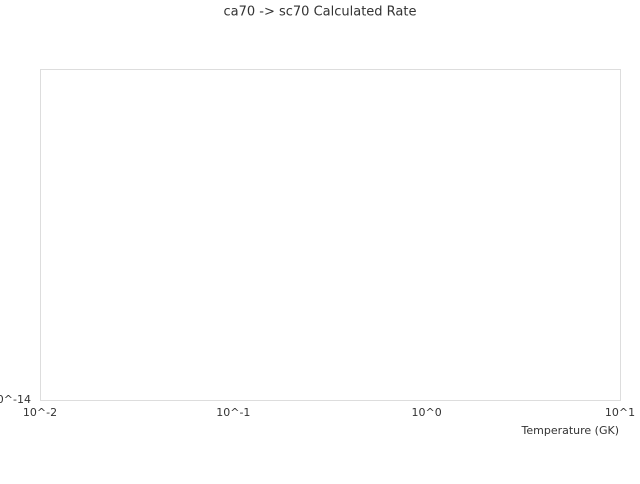 The height and width of the screenshot is (484, 640). What do you see at coordinates (15, 399) in the screenshot?
I see `y-tick-label: 10^-14` at bounding box center [15, 399].